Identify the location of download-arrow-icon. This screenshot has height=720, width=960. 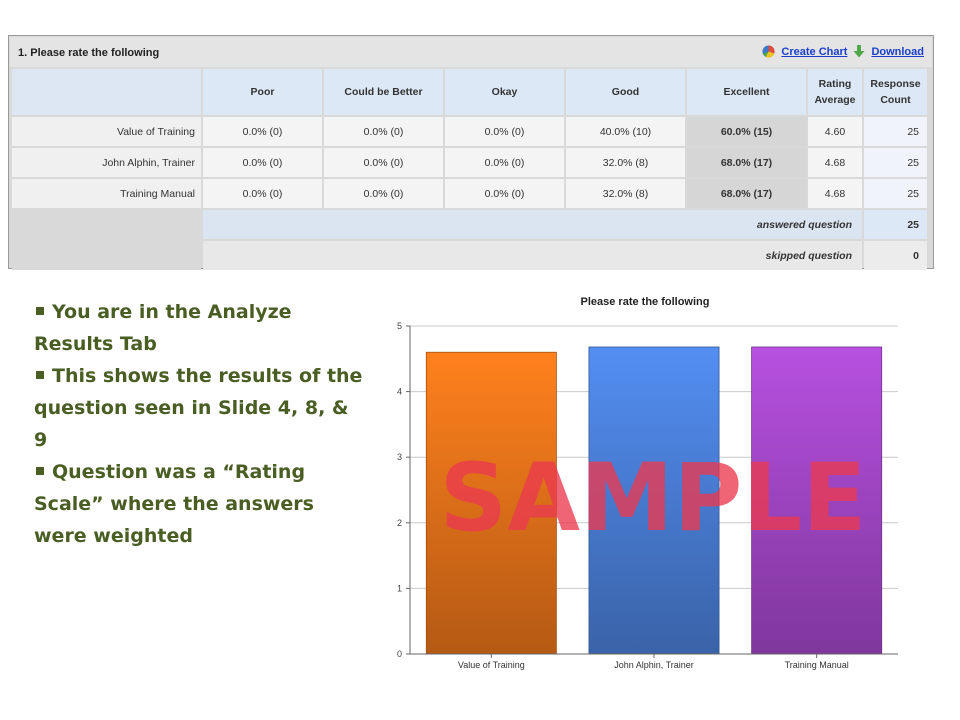
(859, 51).